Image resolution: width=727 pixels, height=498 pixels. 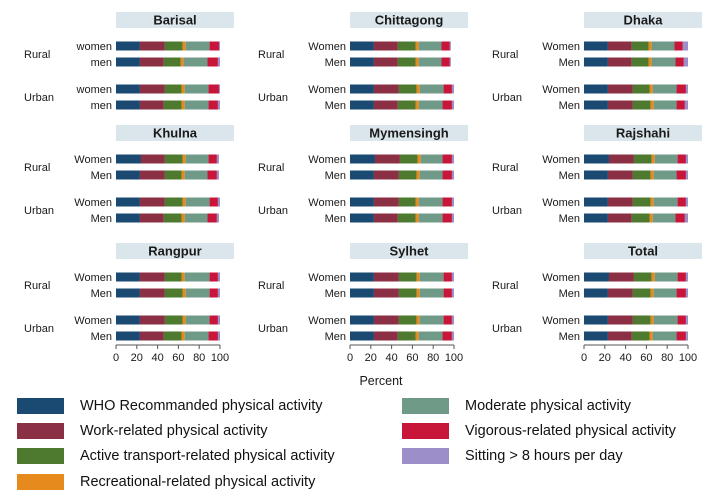 What do you see at coordinates (40, 482) in the screenshot?
I see `legend-swatch` at bounding box center [40, 482].